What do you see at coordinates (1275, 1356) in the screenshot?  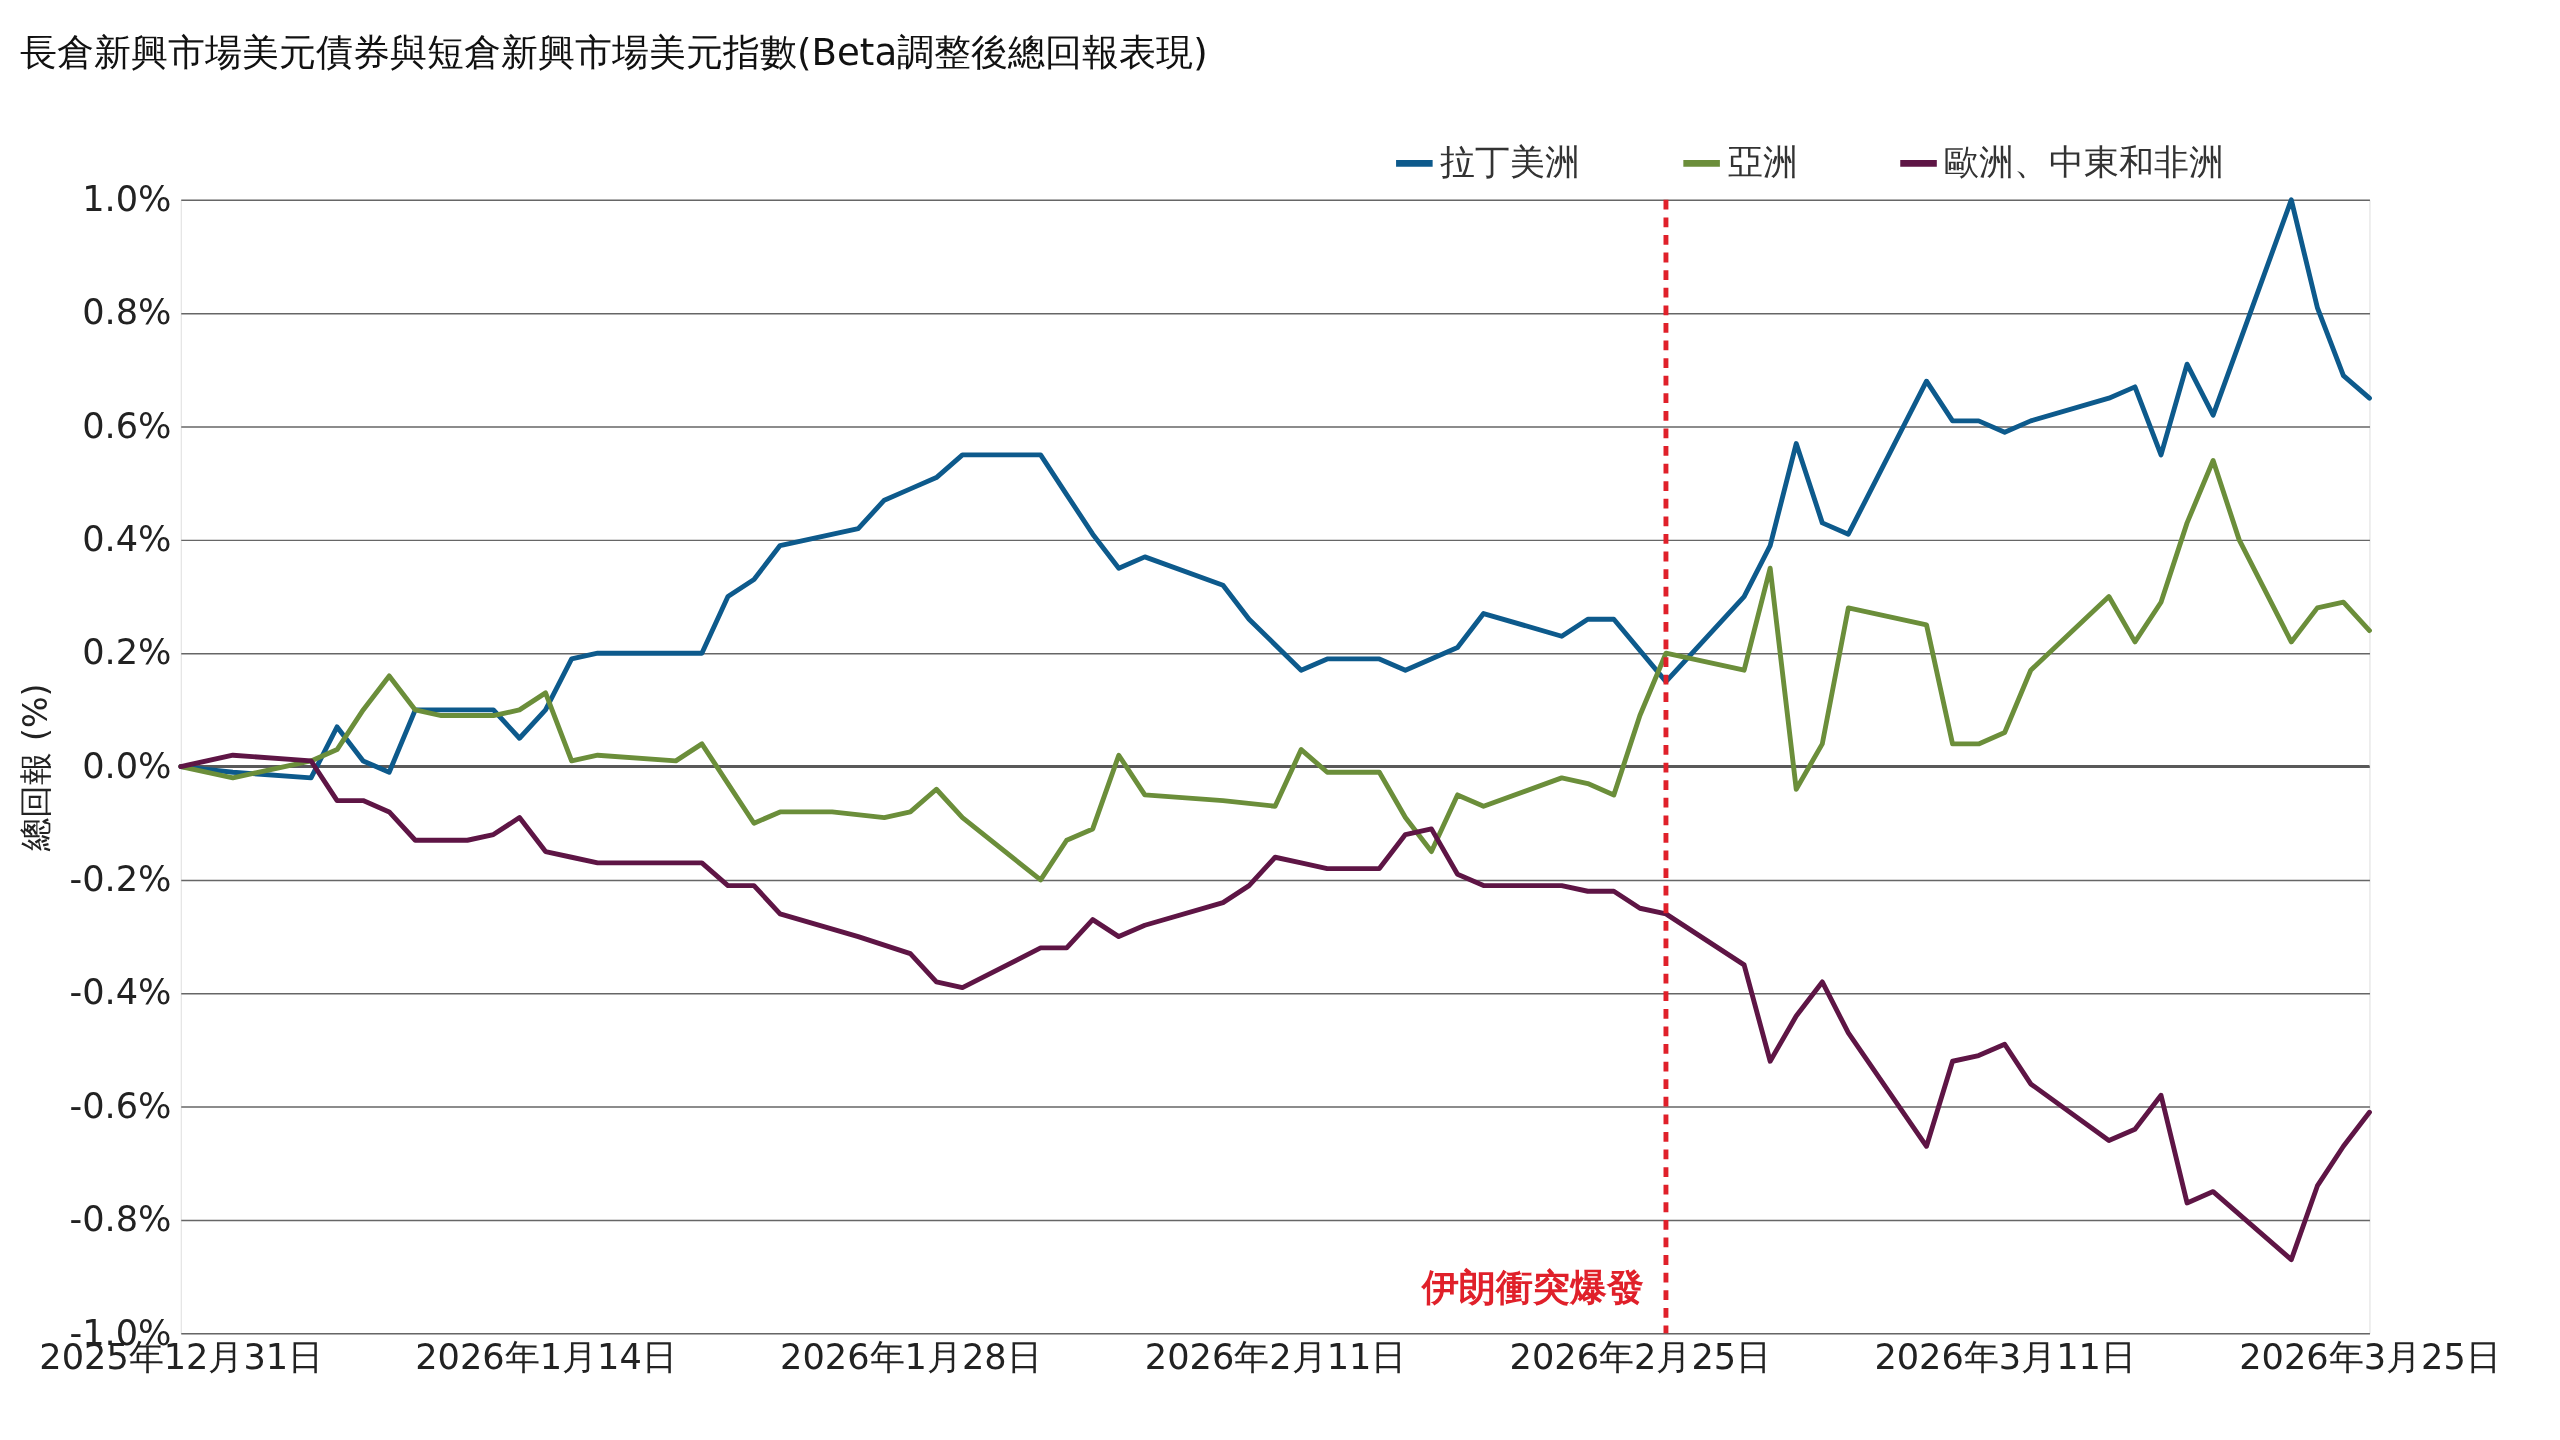 I see `x-tick-label: 2026年2月11日` at bounding box center [1275, 1356].